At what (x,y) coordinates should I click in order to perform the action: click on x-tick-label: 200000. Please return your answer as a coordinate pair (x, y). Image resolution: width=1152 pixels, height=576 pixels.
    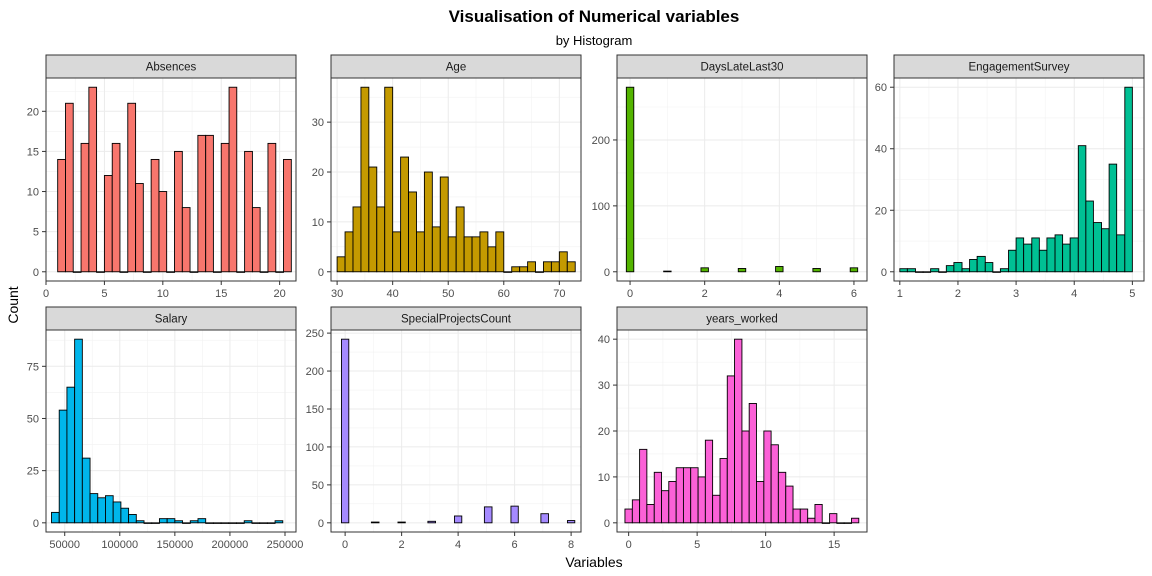
    Looking at the image, I should click on (230, 545).